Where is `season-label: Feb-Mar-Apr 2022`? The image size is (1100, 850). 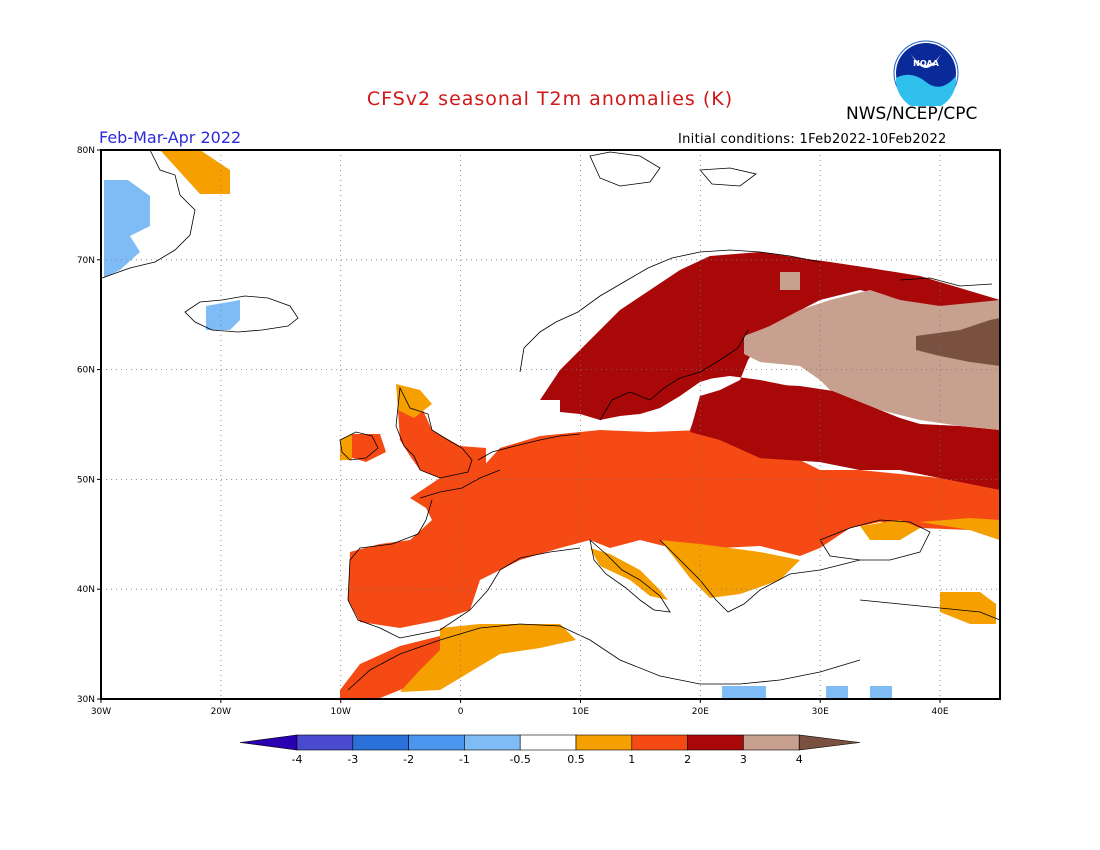
season-label: Feb-Mar-Apr 2022 is located at coordinates (170, 137).